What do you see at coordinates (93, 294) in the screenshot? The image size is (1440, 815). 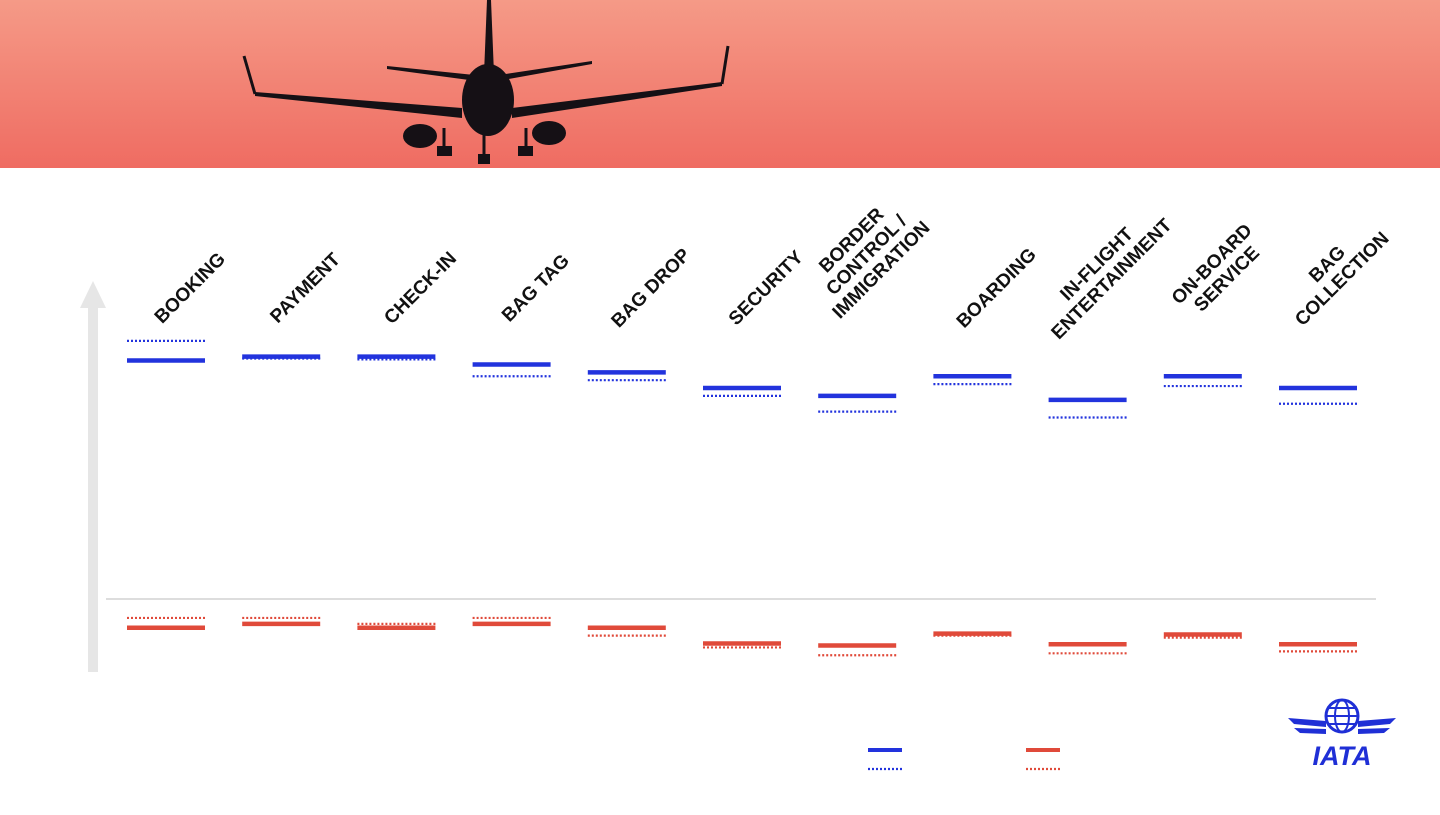 I see `y-axis-arrowhead` at bounding box center [93, 294].